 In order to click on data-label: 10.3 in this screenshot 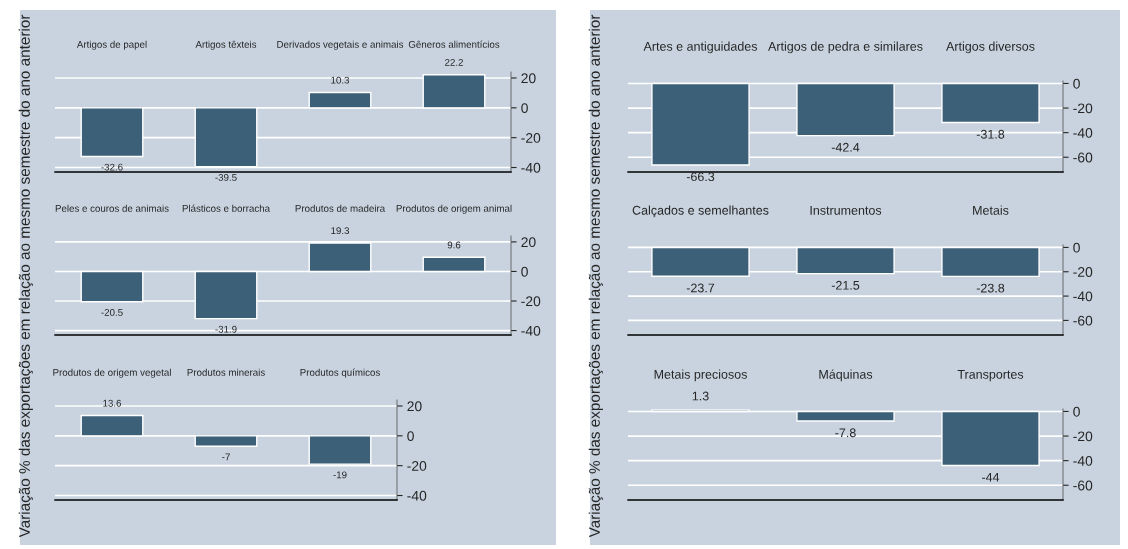, I will do `click(340, 80)`.